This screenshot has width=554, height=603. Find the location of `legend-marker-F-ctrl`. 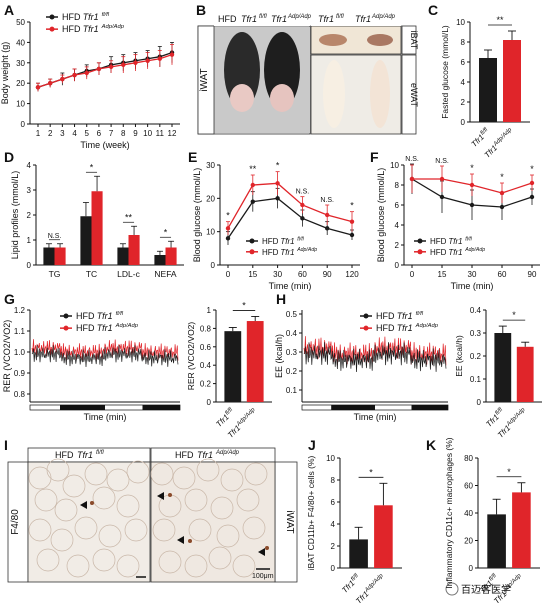

legend-marker-F-ctrl is located at coordinates (420, 241).